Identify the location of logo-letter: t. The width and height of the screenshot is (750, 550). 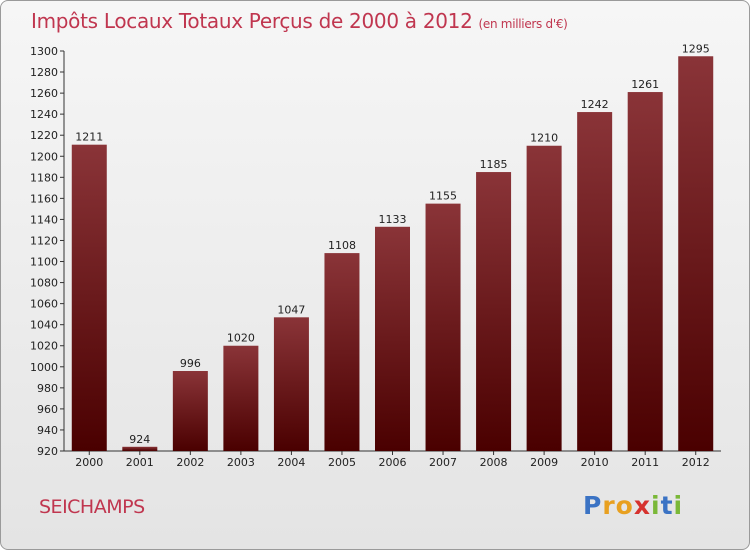
(667, 505).